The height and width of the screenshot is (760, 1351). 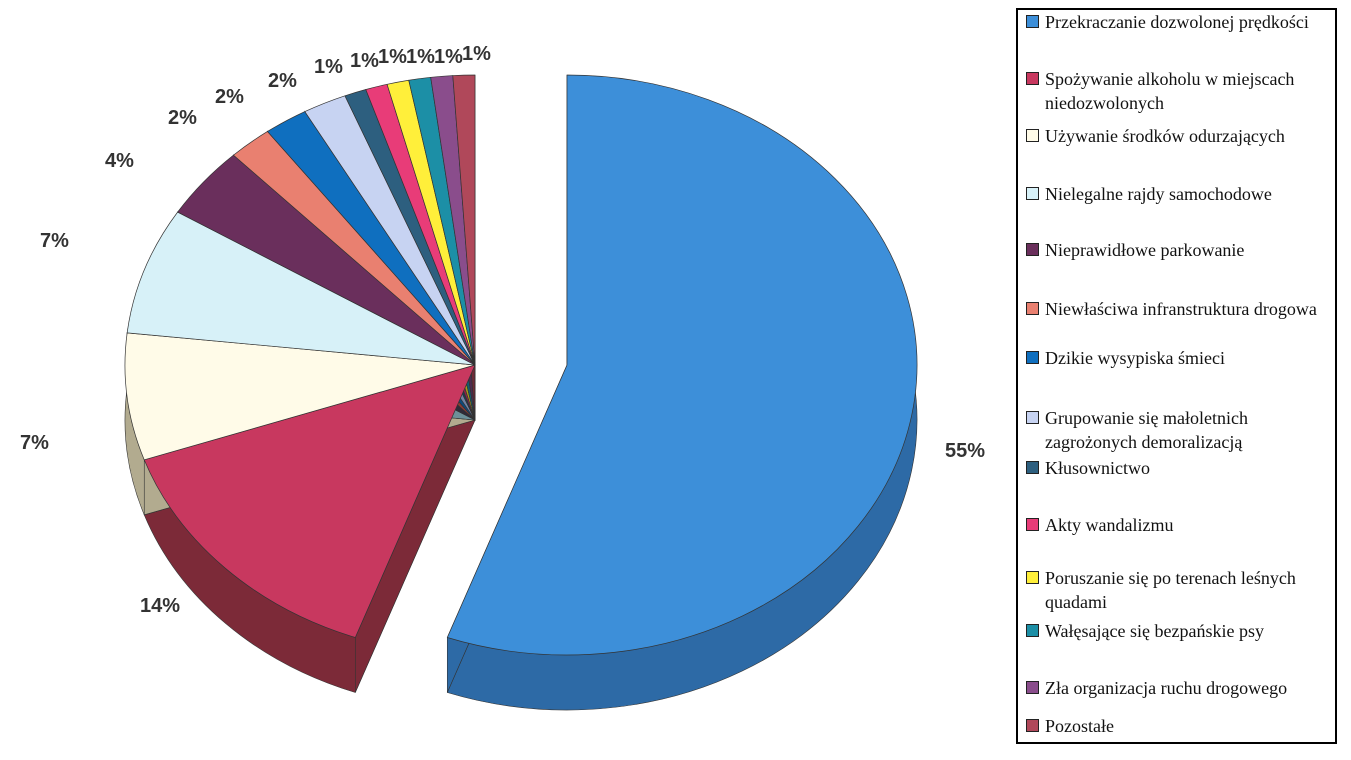 What do you see at coordinates (1165, 136) in the screenshot?
I see `legend-label: Używanie środków odurzających` at bounding box center [1165, 136].